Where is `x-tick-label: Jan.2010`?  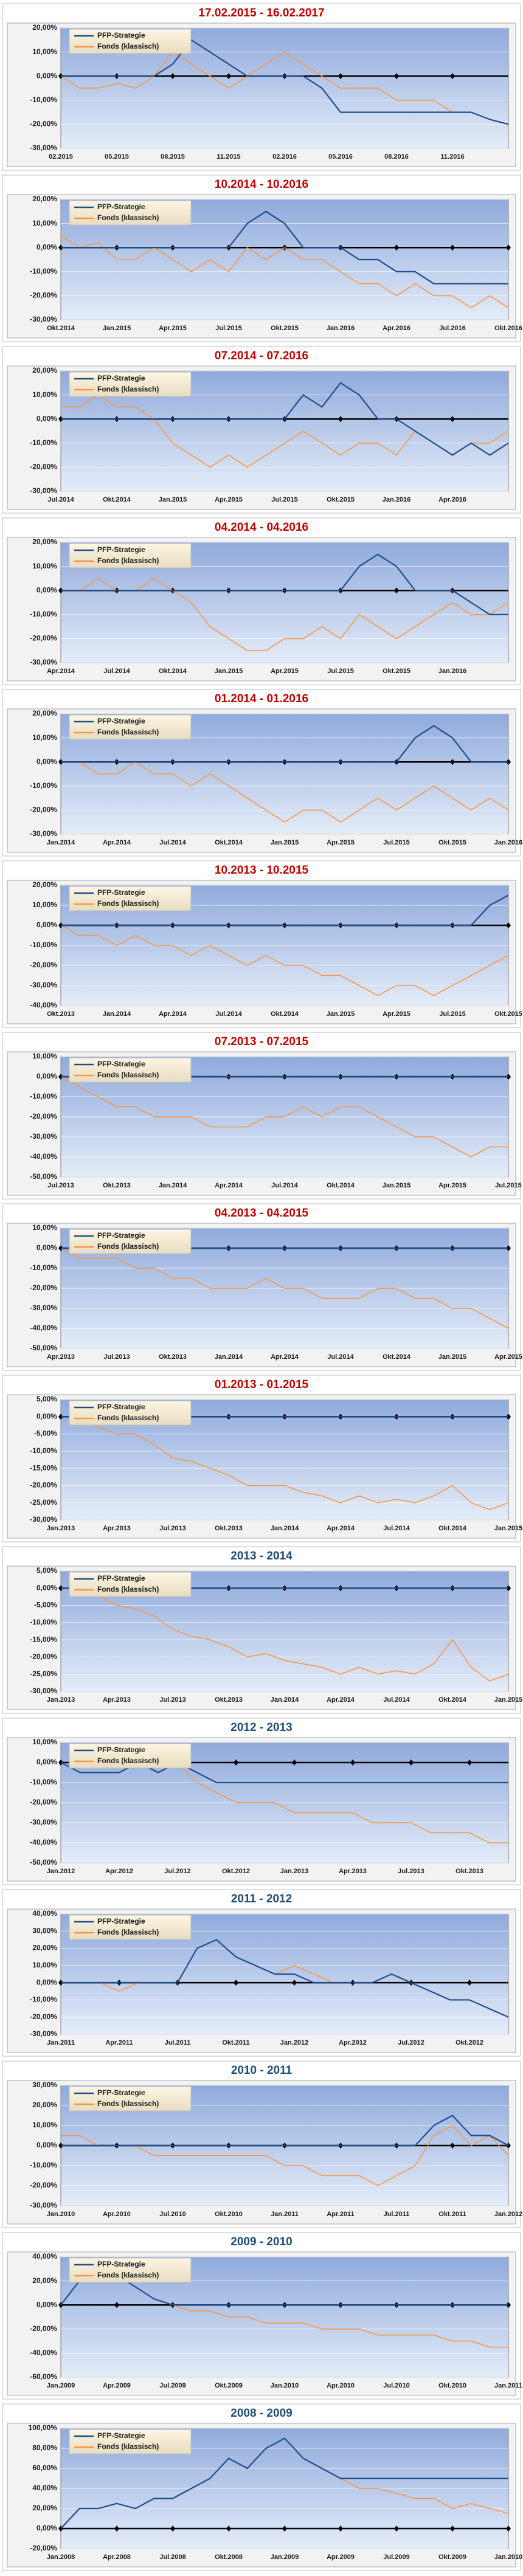 x-tick-label: Jan.2010 is located at coordinates (508, 2557).